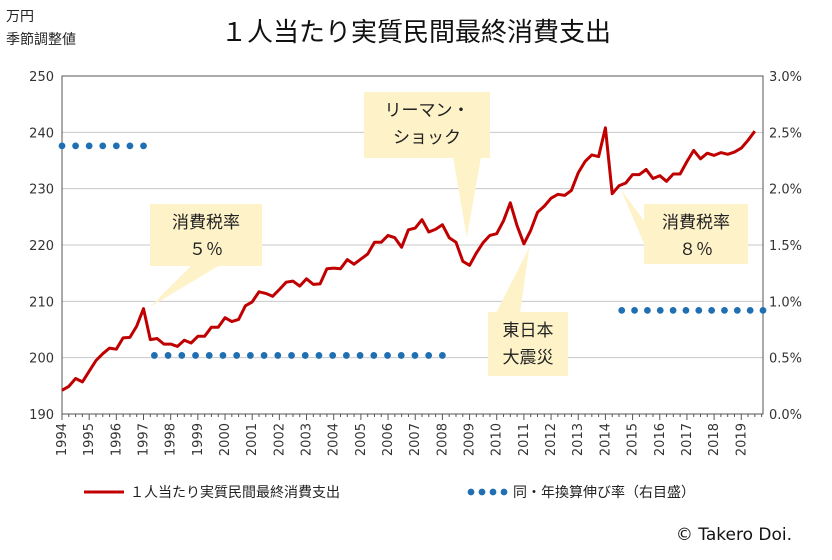  I want to click on x-tick-label: 1995, so click(89, 439).